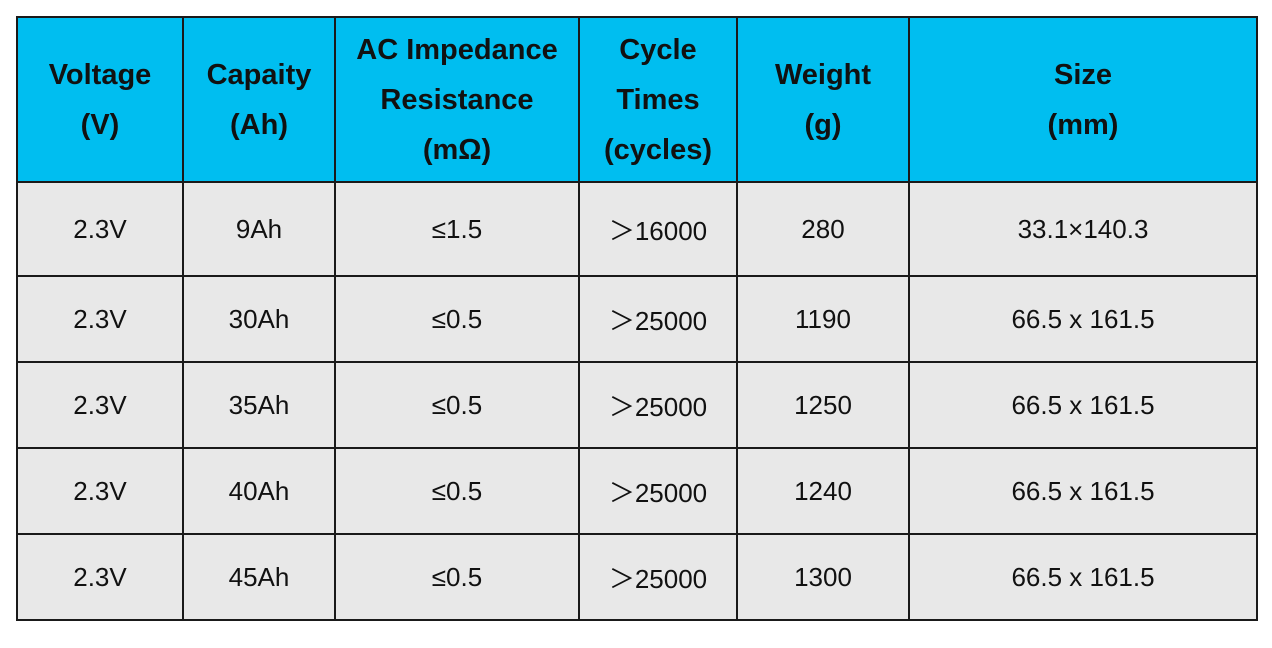 The image size is (1272, 648). What do you see at coordinates (823, 229) in the screenshot?
I see `table-cell: 280` at bounding box center [823, 229].